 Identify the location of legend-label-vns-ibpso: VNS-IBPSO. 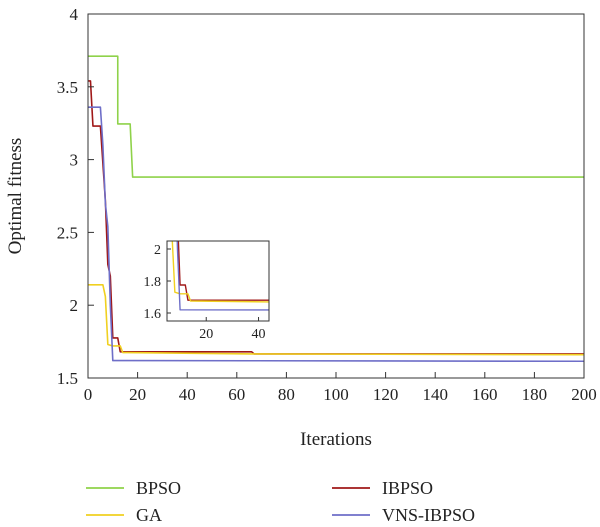
(428, 515).